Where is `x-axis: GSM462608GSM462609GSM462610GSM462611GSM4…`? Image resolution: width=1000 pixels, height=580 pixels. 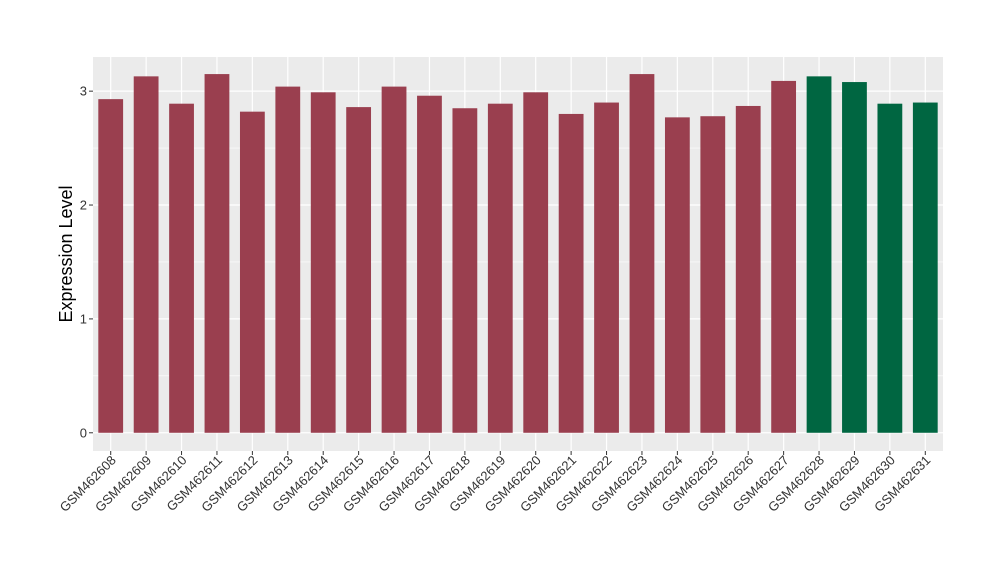
x-axis: GSM462608GSM462609GSM462610GSM462611GSM4… is located at coordinates (495, 483).